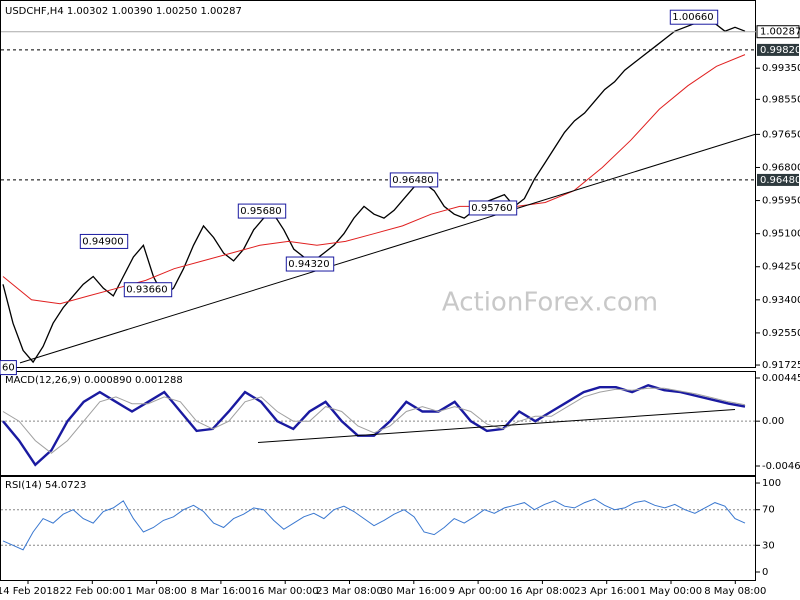 This screenshot has width=800, height=600. Describe the element at coordinates (781, 201) in the screenshot. I see `y-tick-label: 0.95950` at that location.